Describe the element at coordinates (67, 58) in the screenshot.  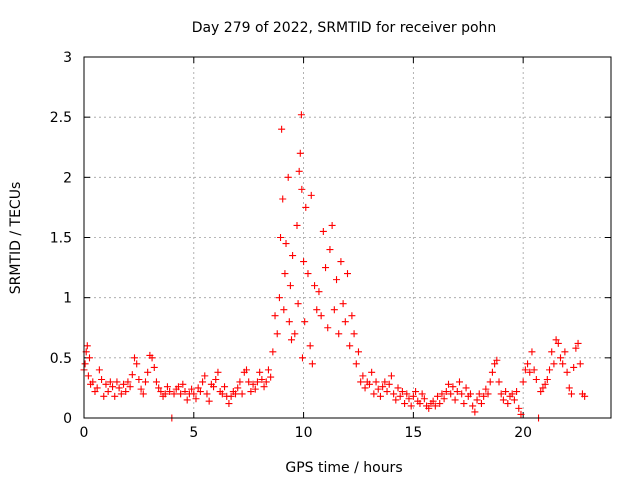
I see `y-tick-label: 3` at that location.